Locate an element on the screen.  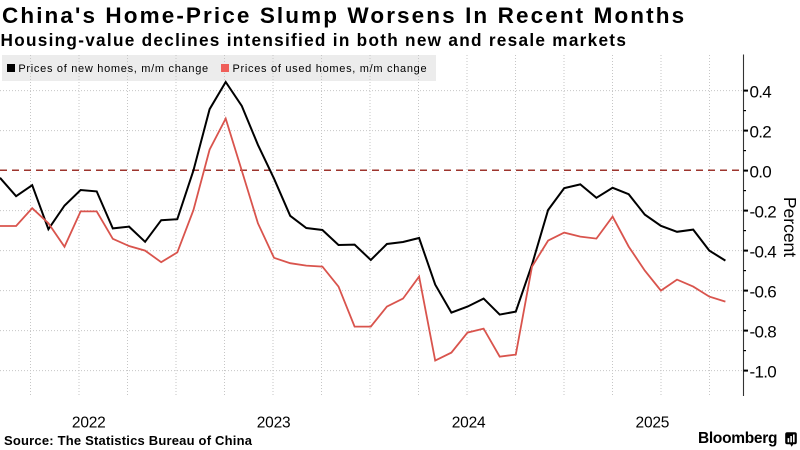
svg-text: -0.4 is located at coordinates (763, 252).